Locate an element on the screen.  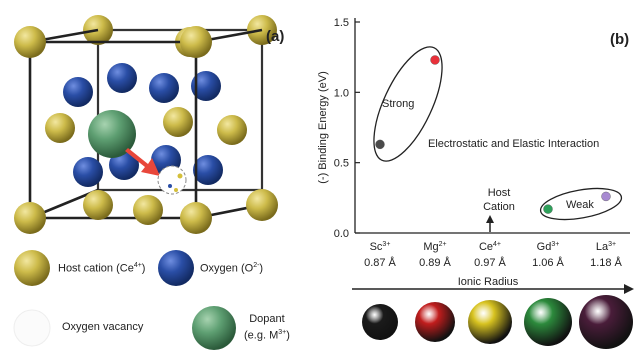
x-radius-label: 0.89 Å is located at coordinates (435, 262).